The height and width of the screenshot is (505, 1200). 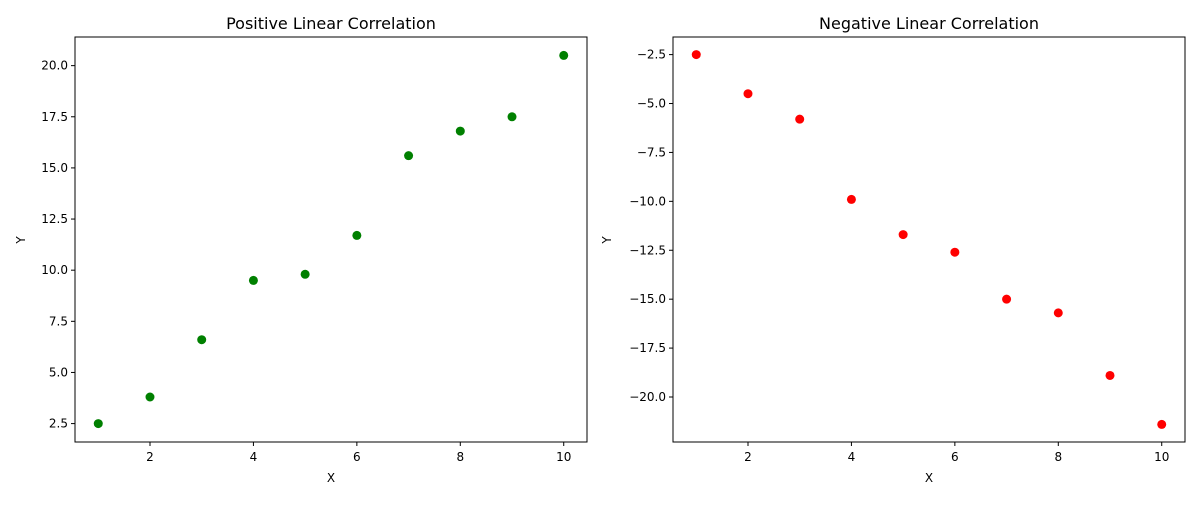 I want to click on y-tick-label: 17.5, so click(x=54, y=117).